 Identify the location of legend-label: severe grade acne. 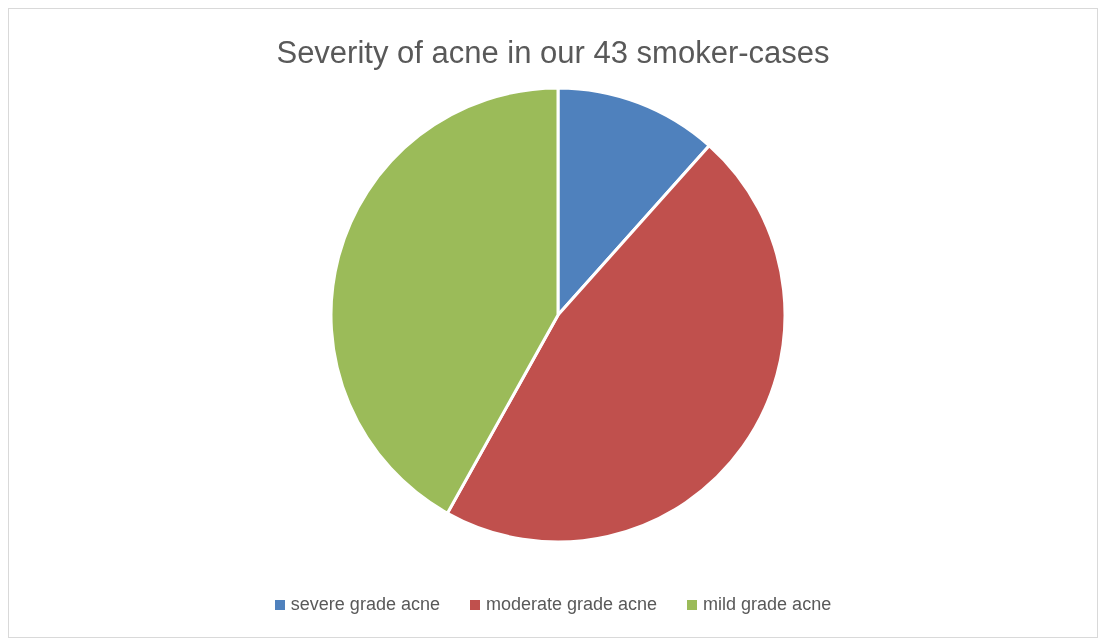
(365, 604).